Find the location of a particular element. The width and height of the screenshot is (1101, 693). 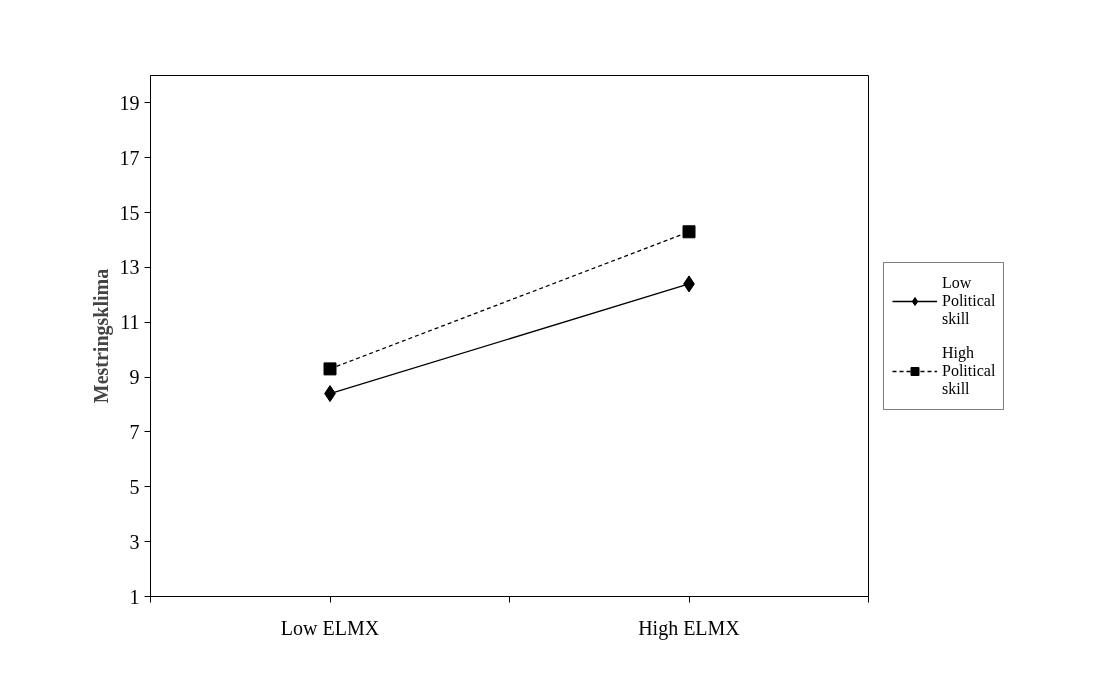

y-tick-label: 13 is located at coordinates (129, 267).